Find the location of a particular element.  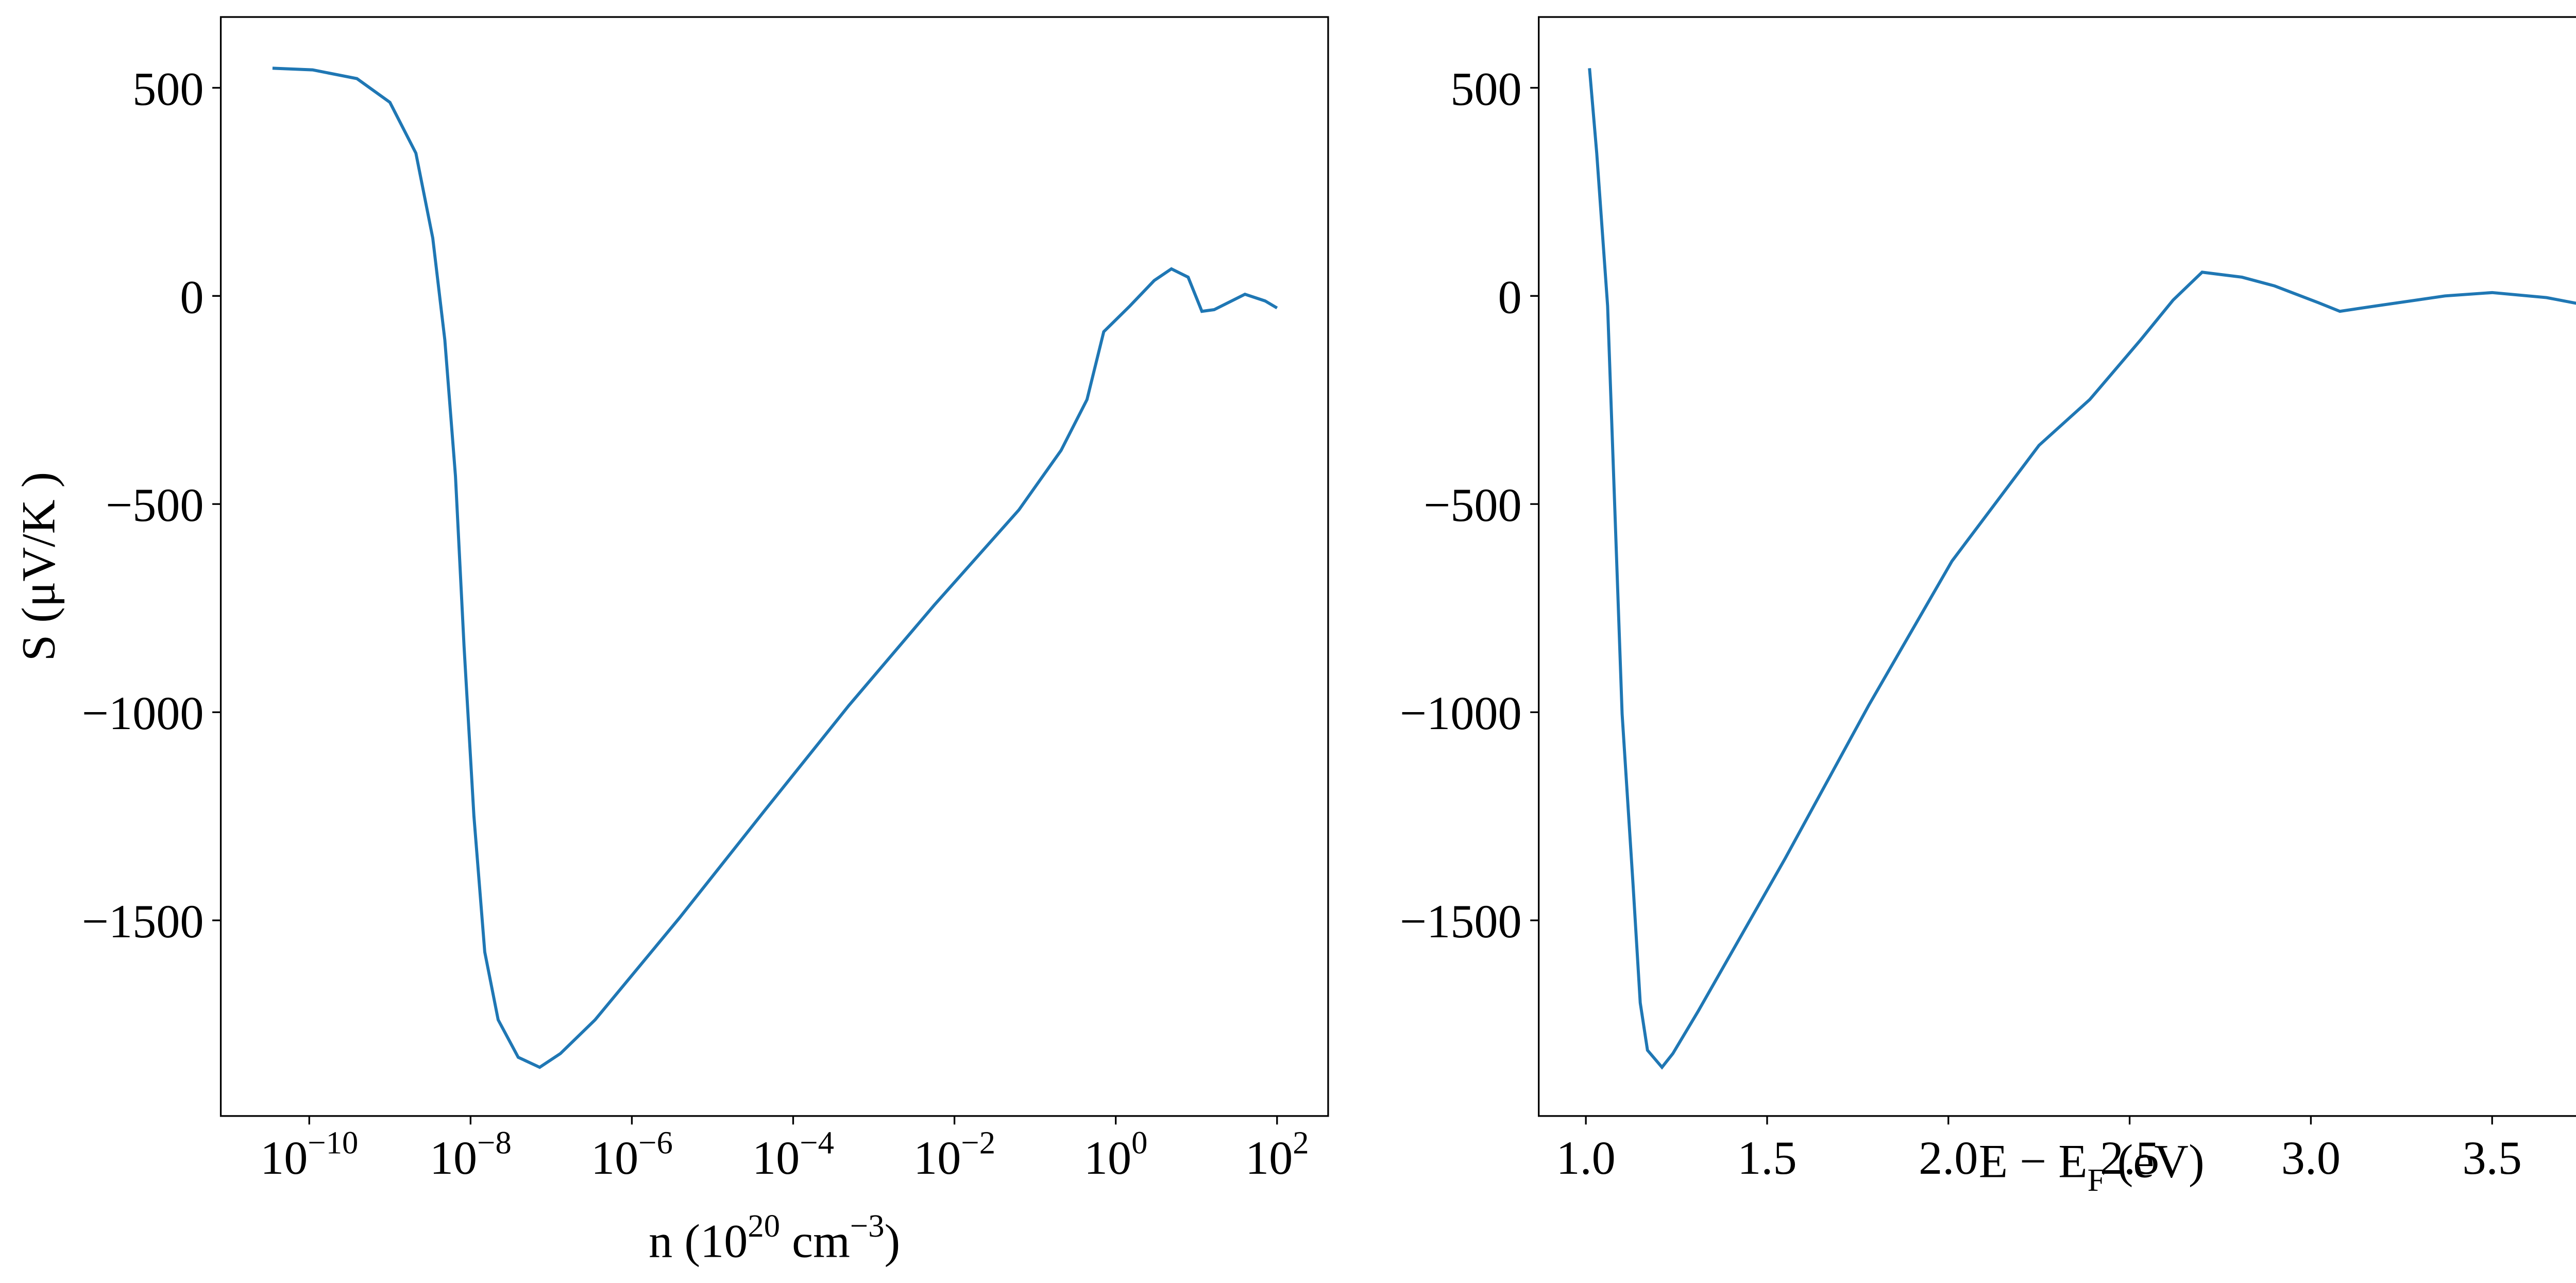

tick-exponent: −8 is located at coordinates (494, 1142).